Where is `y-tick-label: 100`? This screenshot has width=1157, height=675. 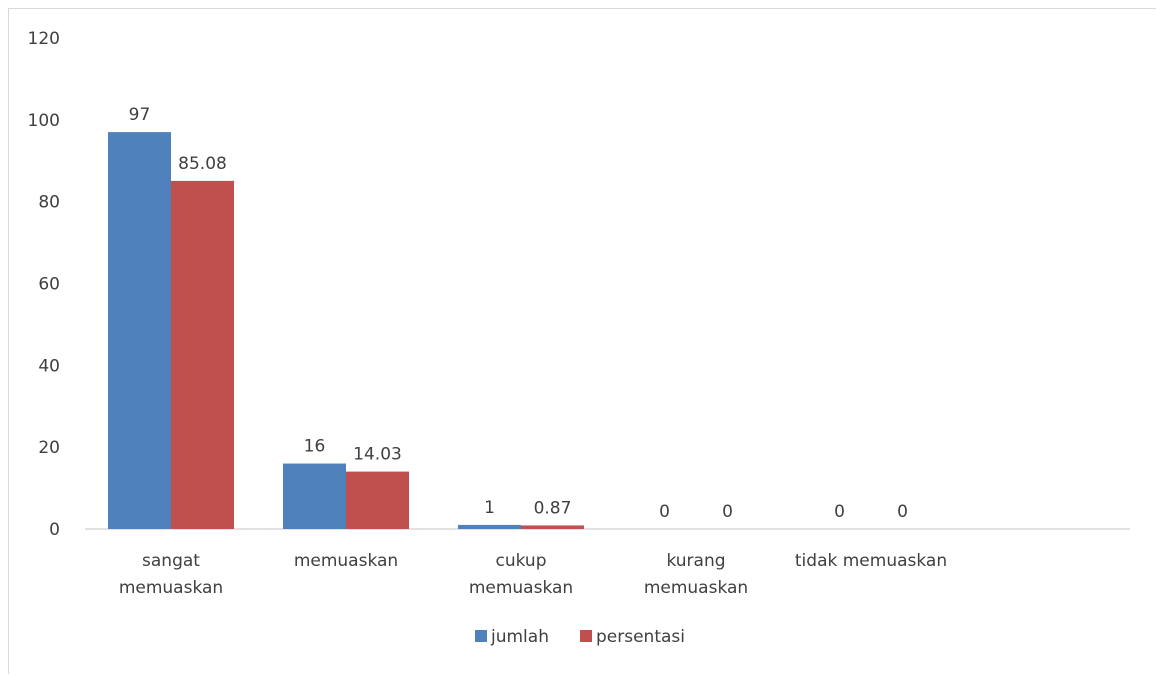 y-tick-label: 100 is located at coordinates (44, 121).